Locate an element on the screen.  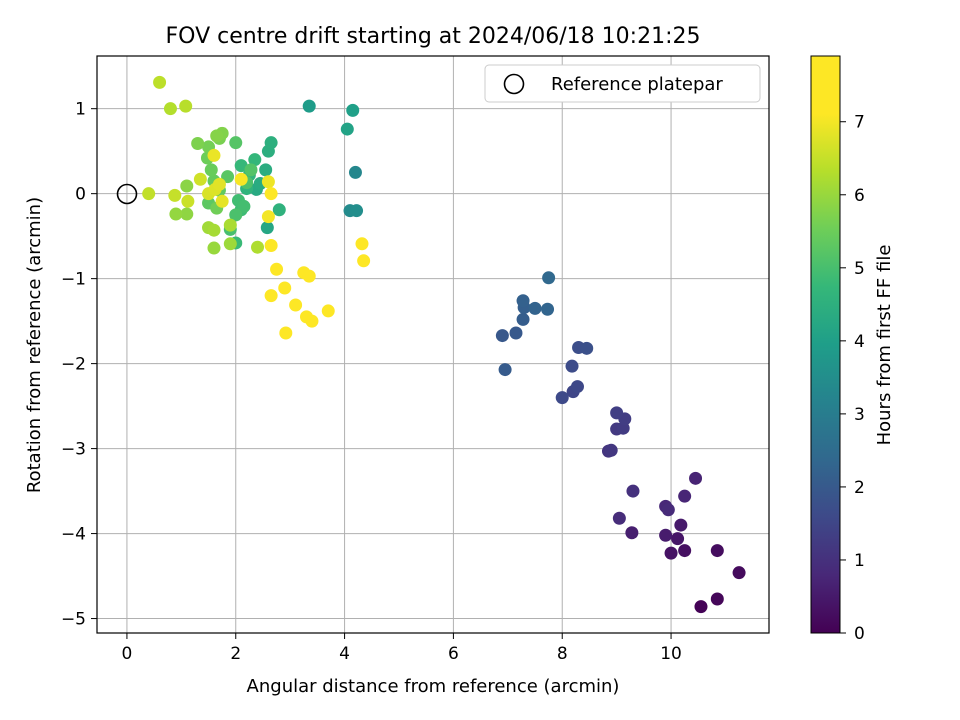
y-tick-label: −3 is located at coordinates (73, 450).